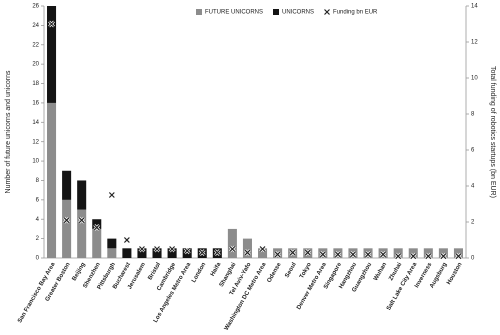 The image size is (500, 335). What do you see at coordinates (35, 104) in the screenshot?
I see `y-tick-label: 16` at bounding box center [35, 104].